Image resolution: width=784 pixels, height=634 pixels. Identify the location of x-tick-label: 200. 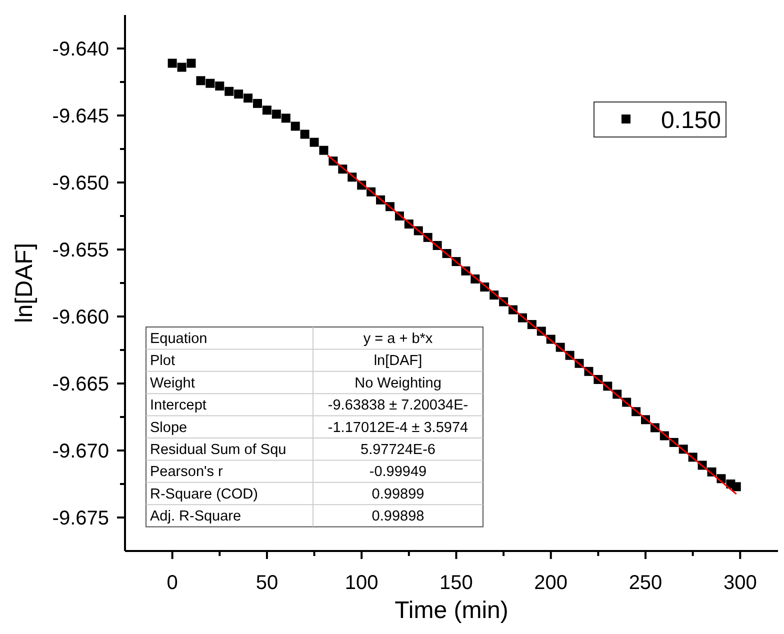
(551, 583).